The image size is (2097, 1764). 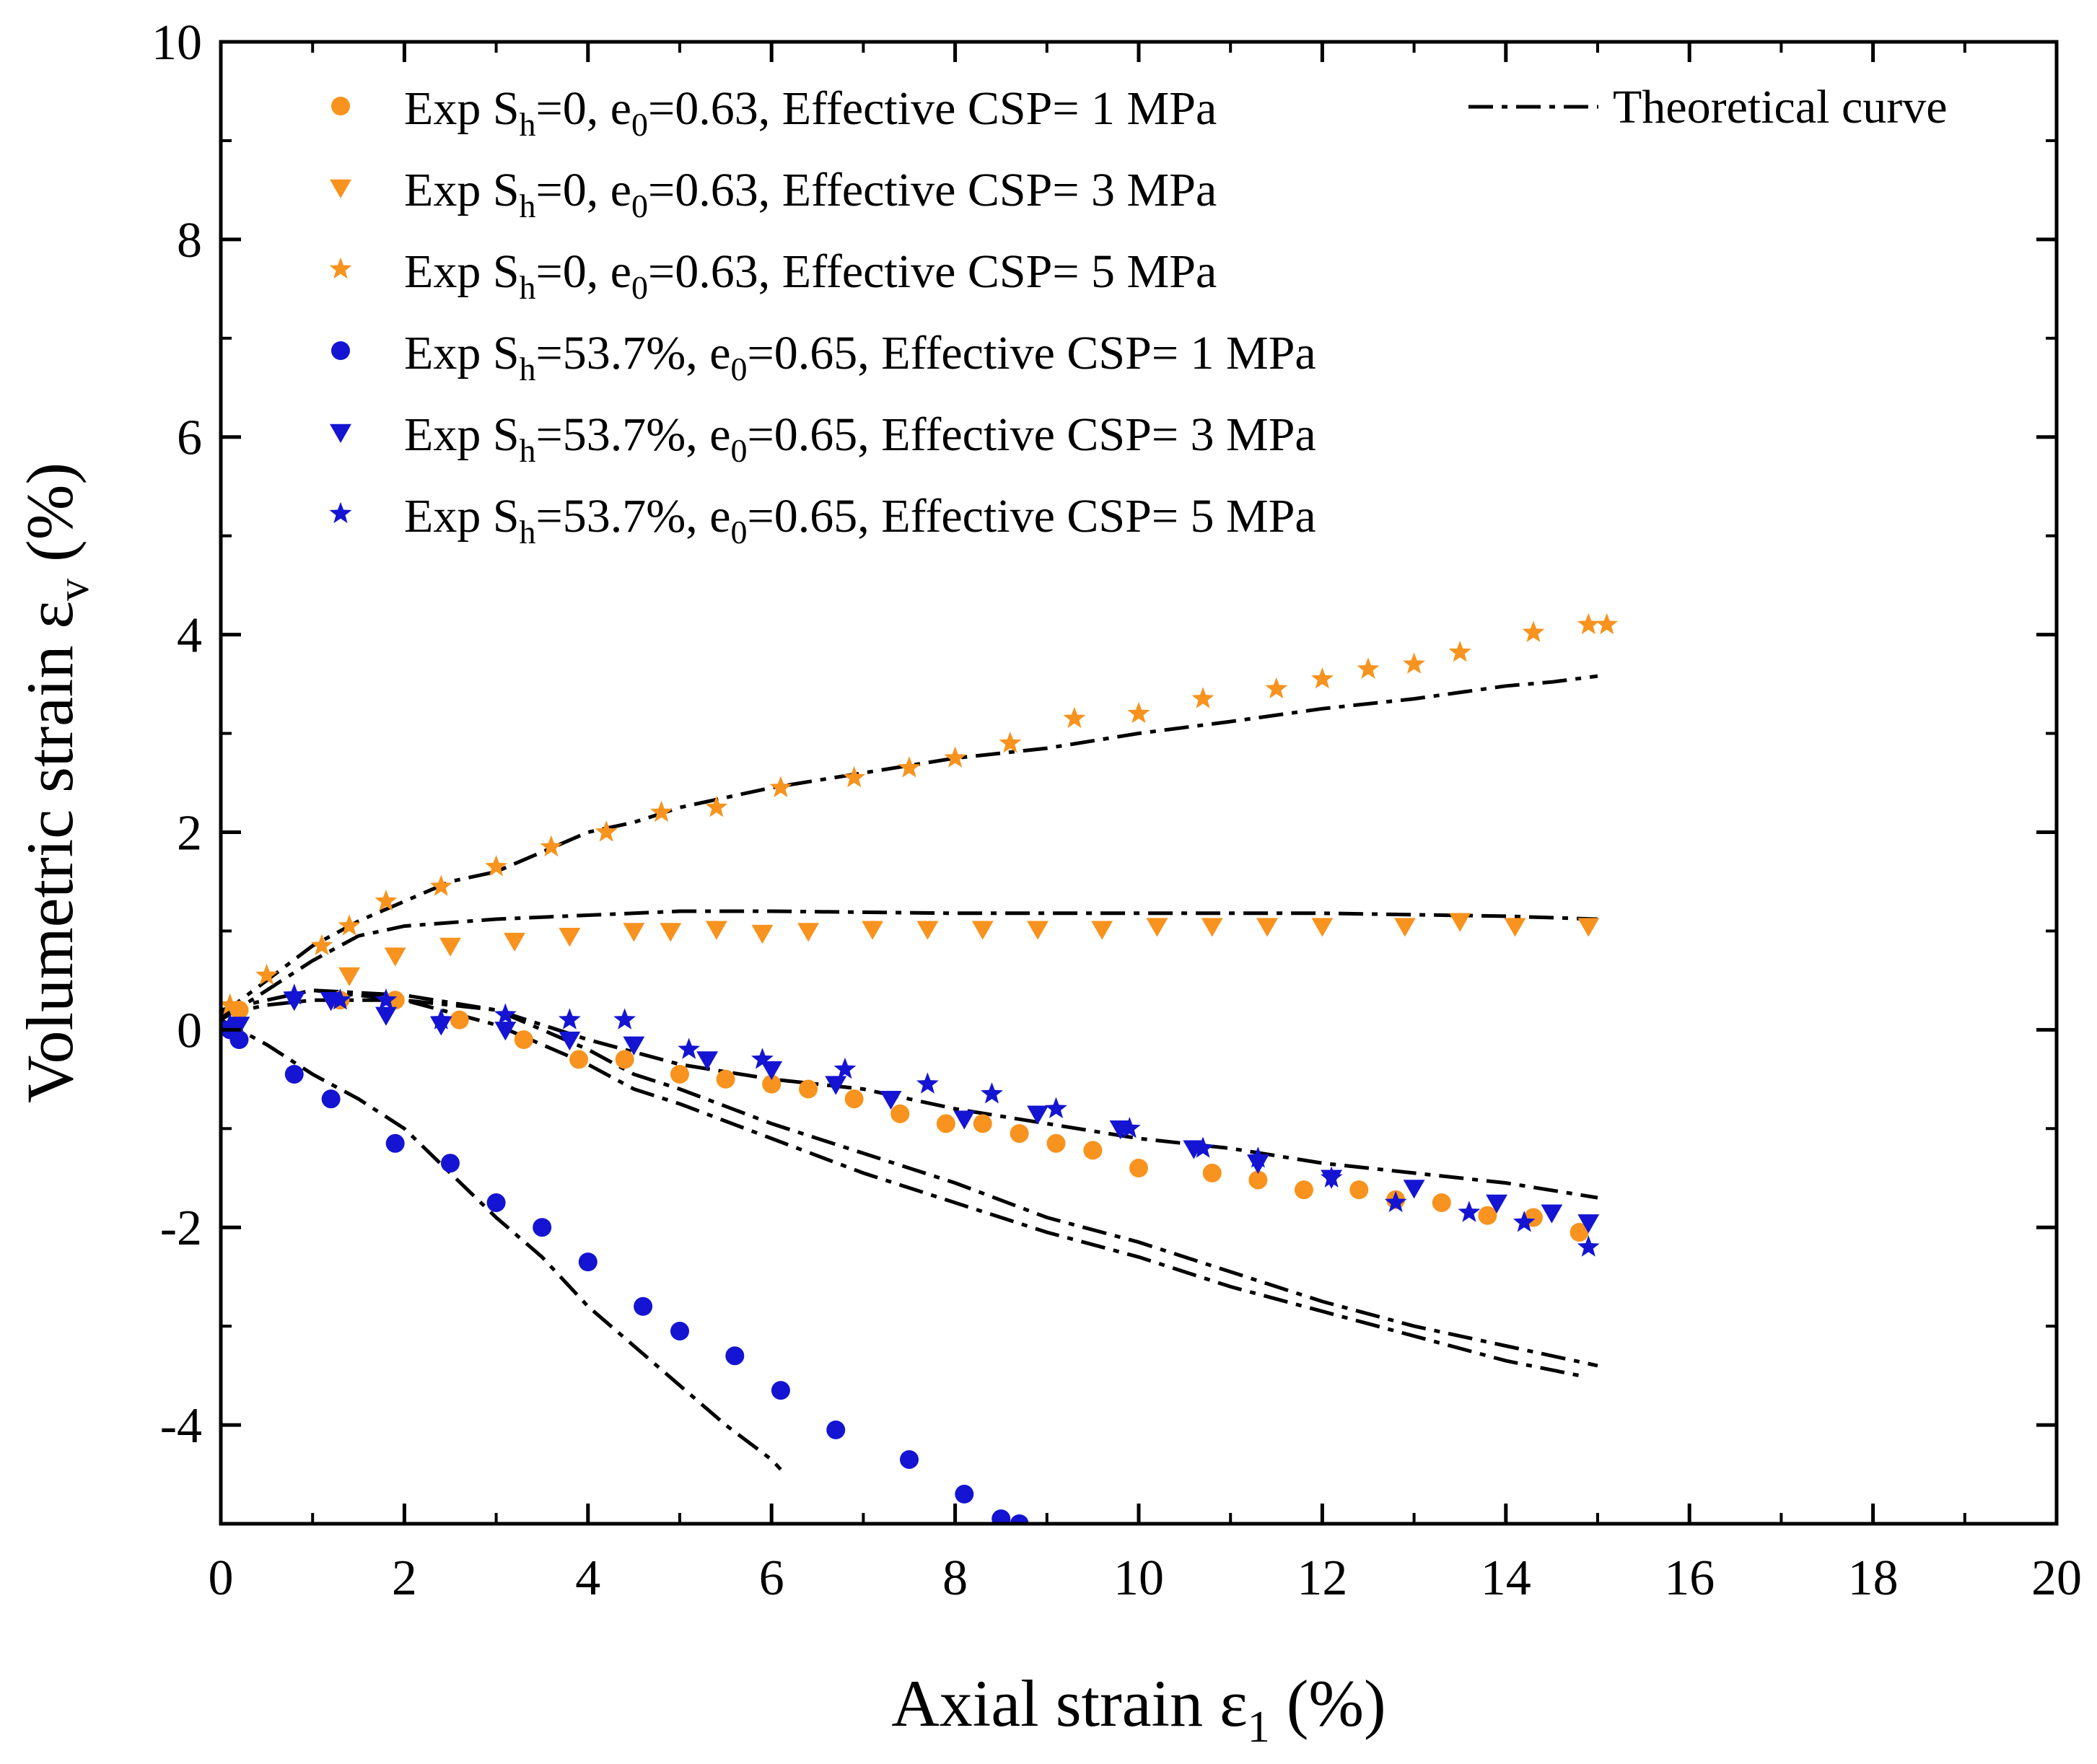 What do you see at coordinates (1781, 107) in the screenshot?
I see `legend-label: Theoretical curve` at bounding box center [1781, 107].